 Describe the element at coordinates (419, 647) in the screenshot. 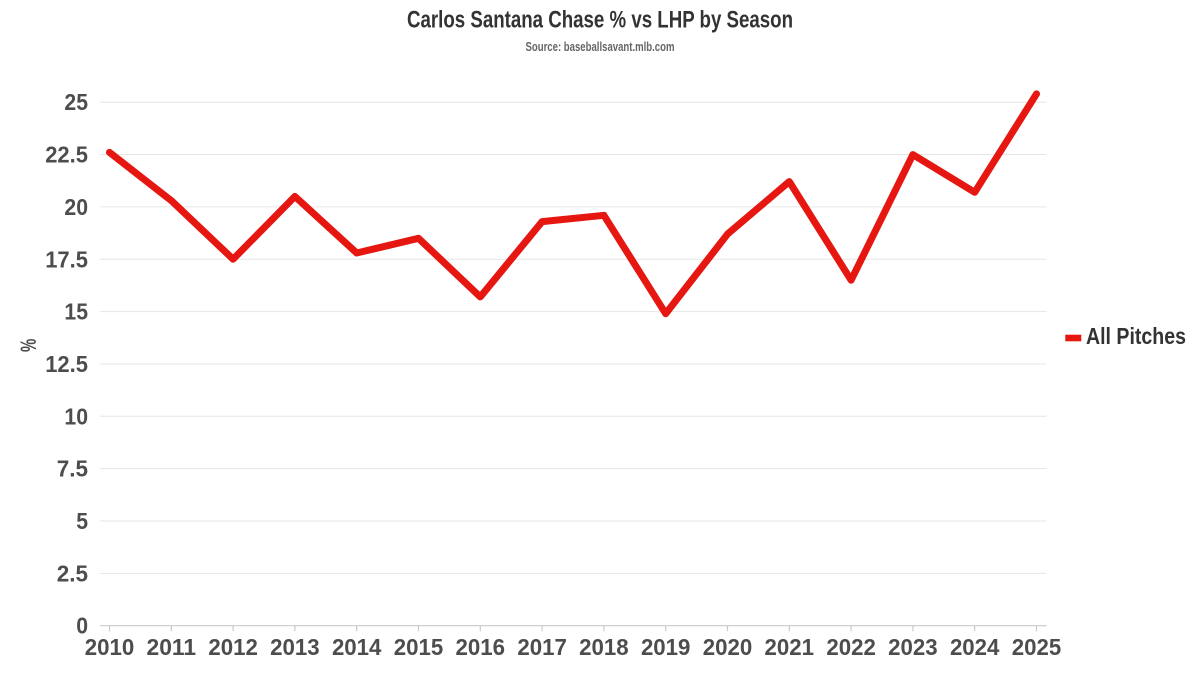

I see `svg-text: 2015` at that location.